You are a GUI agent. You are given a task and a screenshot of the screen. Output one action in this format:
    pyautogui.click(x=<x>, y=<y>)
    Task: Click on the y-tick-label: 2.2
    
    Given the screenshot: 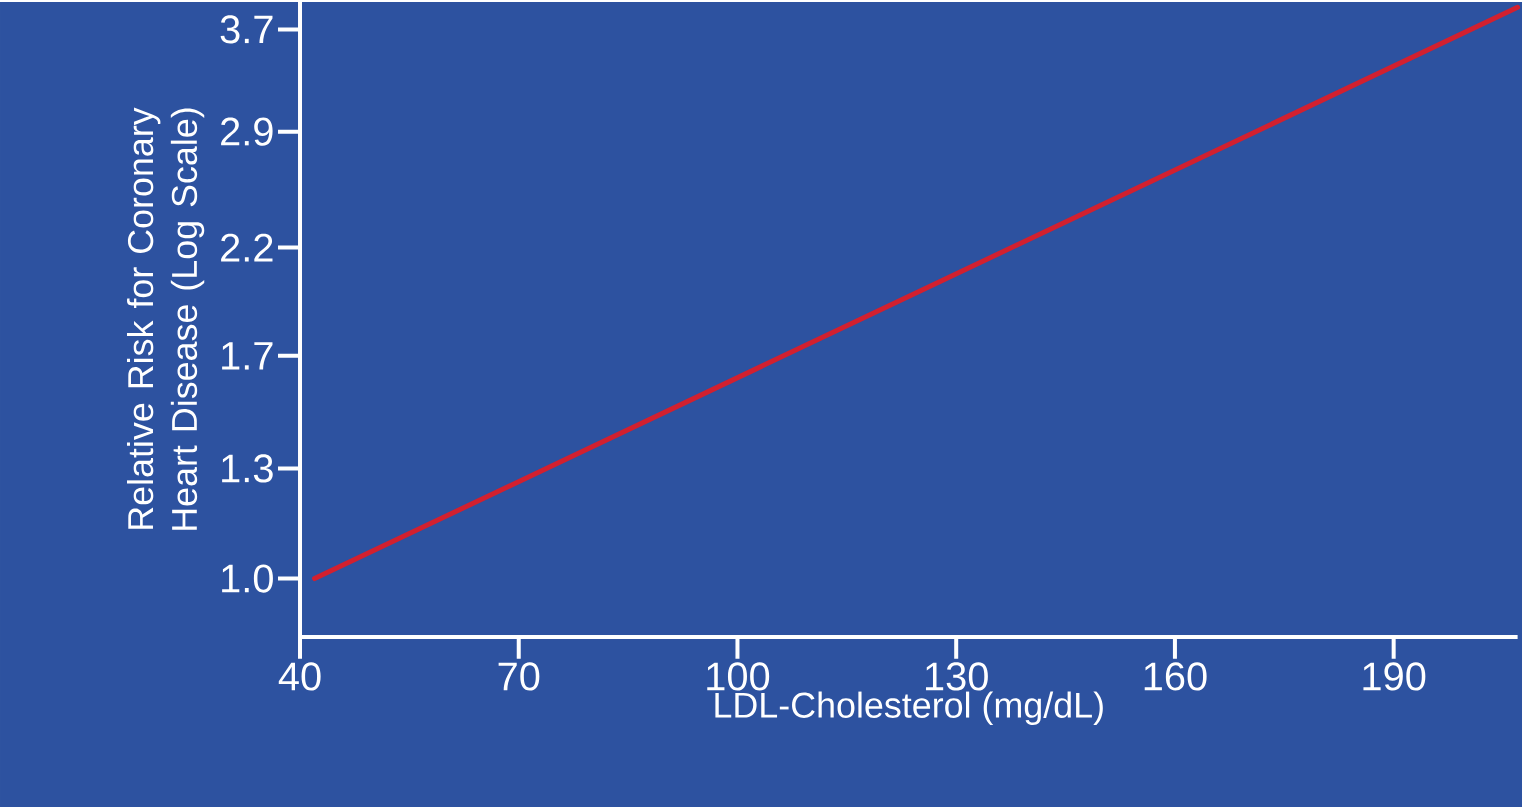 What is the action you would take?
    pyautogui.click(x=247, y=247)
    